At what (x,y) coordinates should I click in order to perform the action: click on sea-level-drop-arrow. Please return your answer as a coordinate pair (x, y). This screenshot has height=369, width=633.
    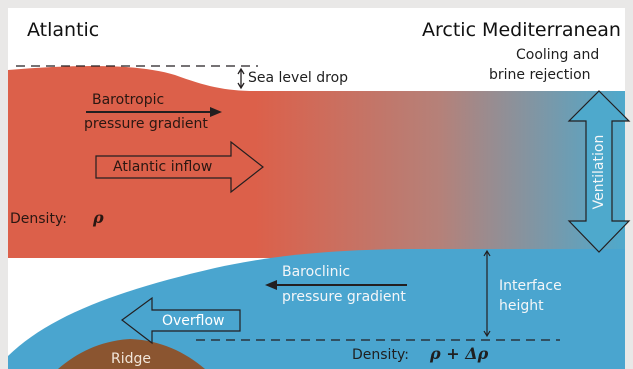
    Looking at the image, I should click on (241, 78).